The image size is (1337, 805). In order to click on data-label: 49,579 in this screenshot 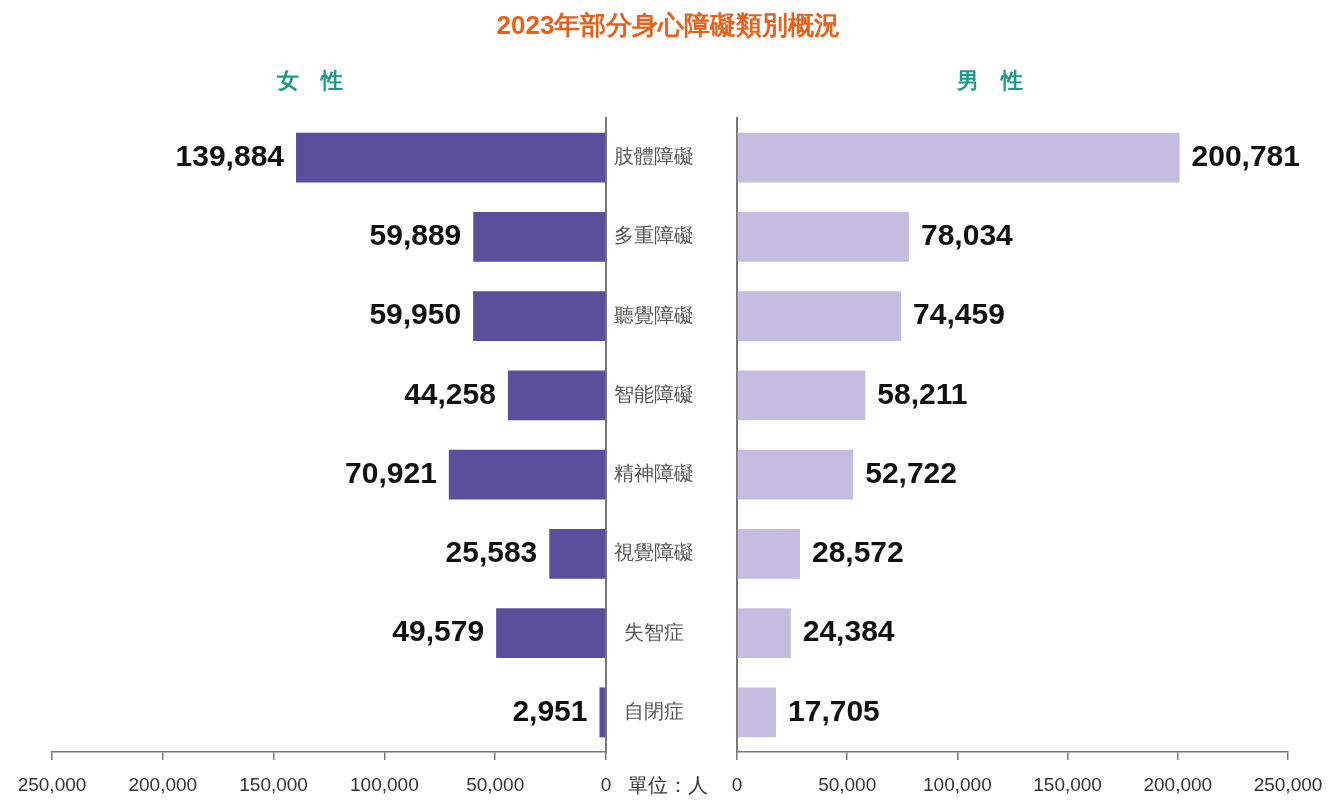, I will do `click(438, 631)`.